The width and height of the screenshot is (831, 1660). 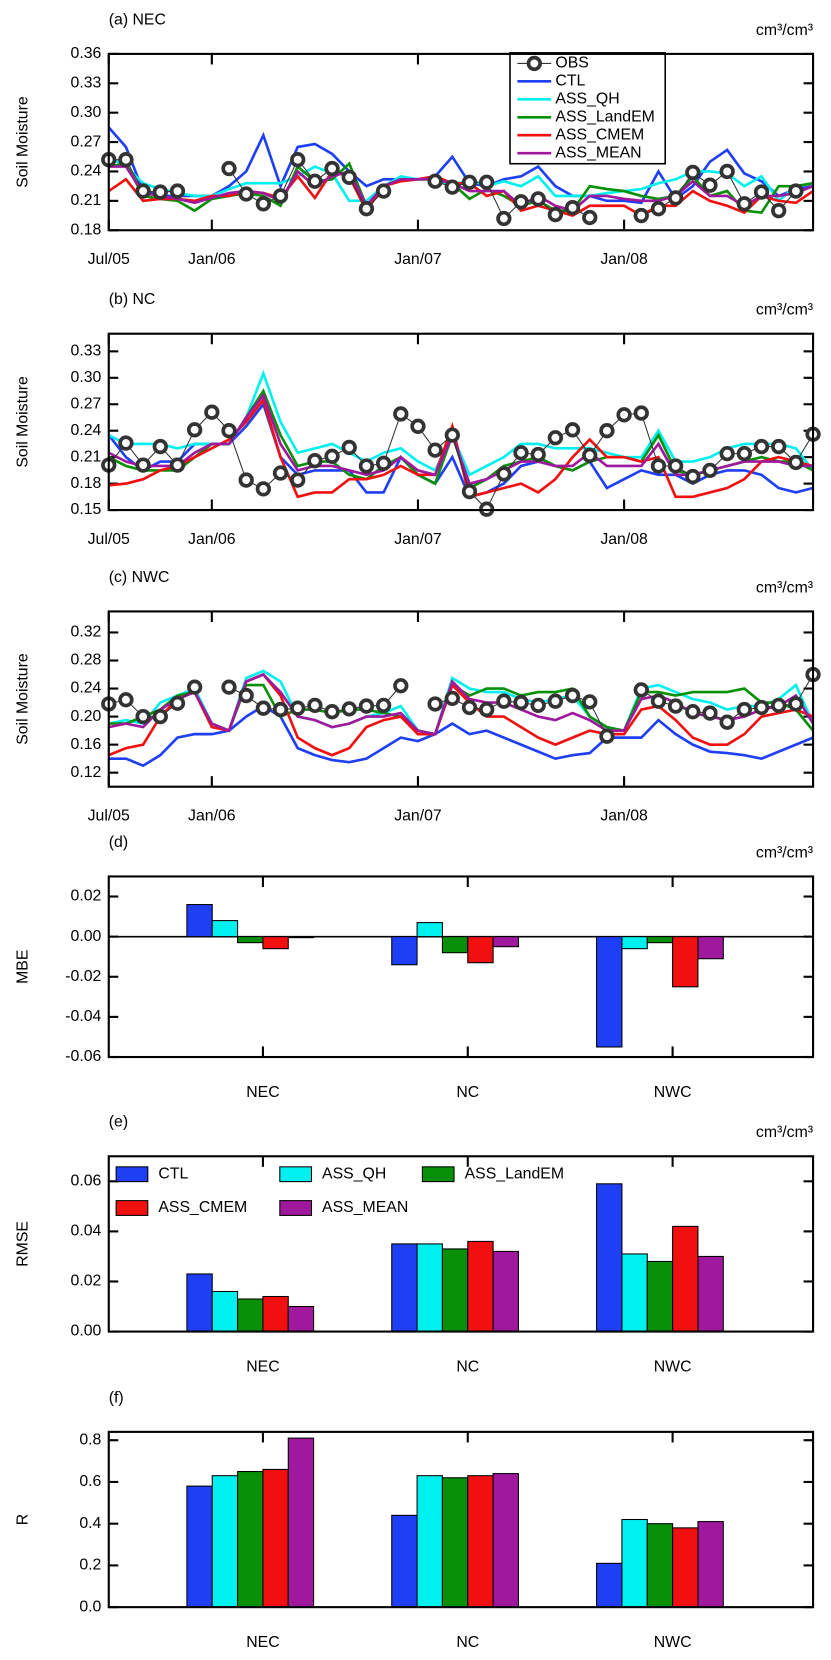 I want to click on y-tick-label: 0.28, so click(x=86, y=660).